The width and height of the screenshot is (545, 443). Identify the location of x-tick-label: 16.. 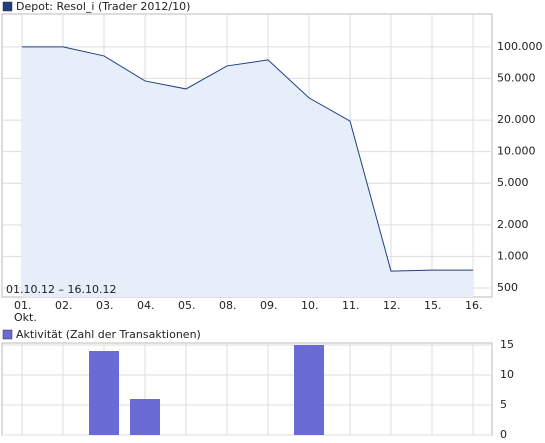
(474, 305).